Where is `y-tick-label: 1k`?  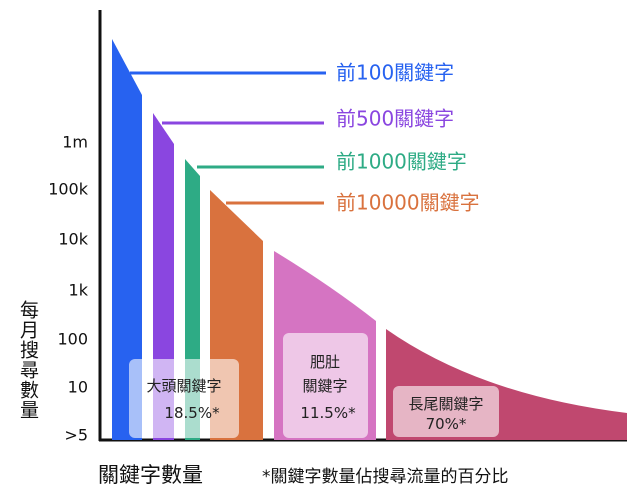
y-tick-label: 1k is located at coordinates (79, 290).